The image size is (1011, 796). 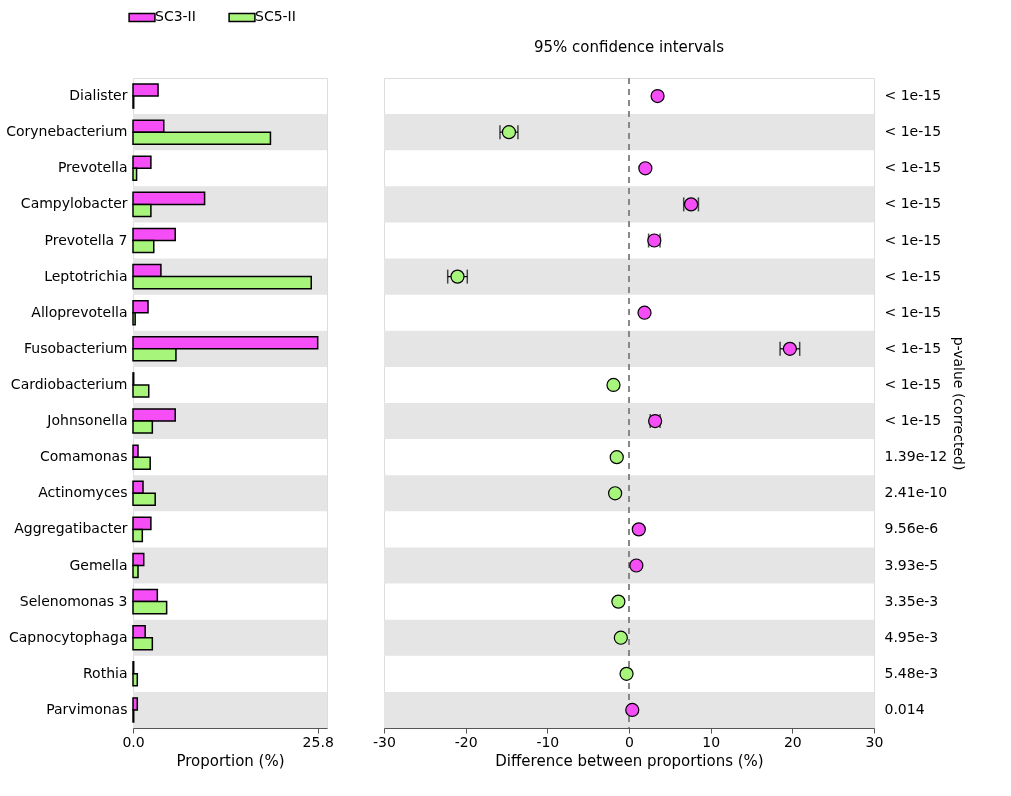 I want to click on y-tick-label: Comamonas, so click(x=83, y=456).